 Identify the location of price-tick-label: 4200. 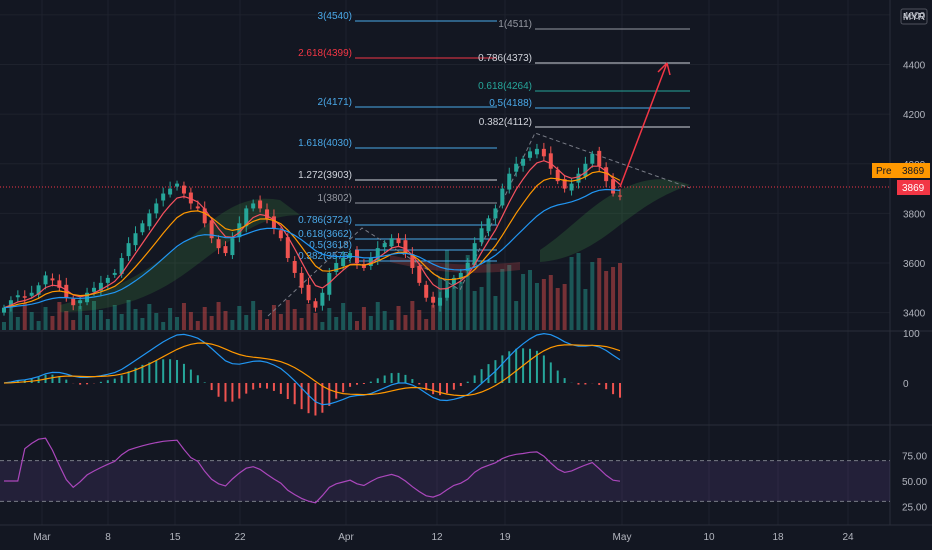
(914, 115).